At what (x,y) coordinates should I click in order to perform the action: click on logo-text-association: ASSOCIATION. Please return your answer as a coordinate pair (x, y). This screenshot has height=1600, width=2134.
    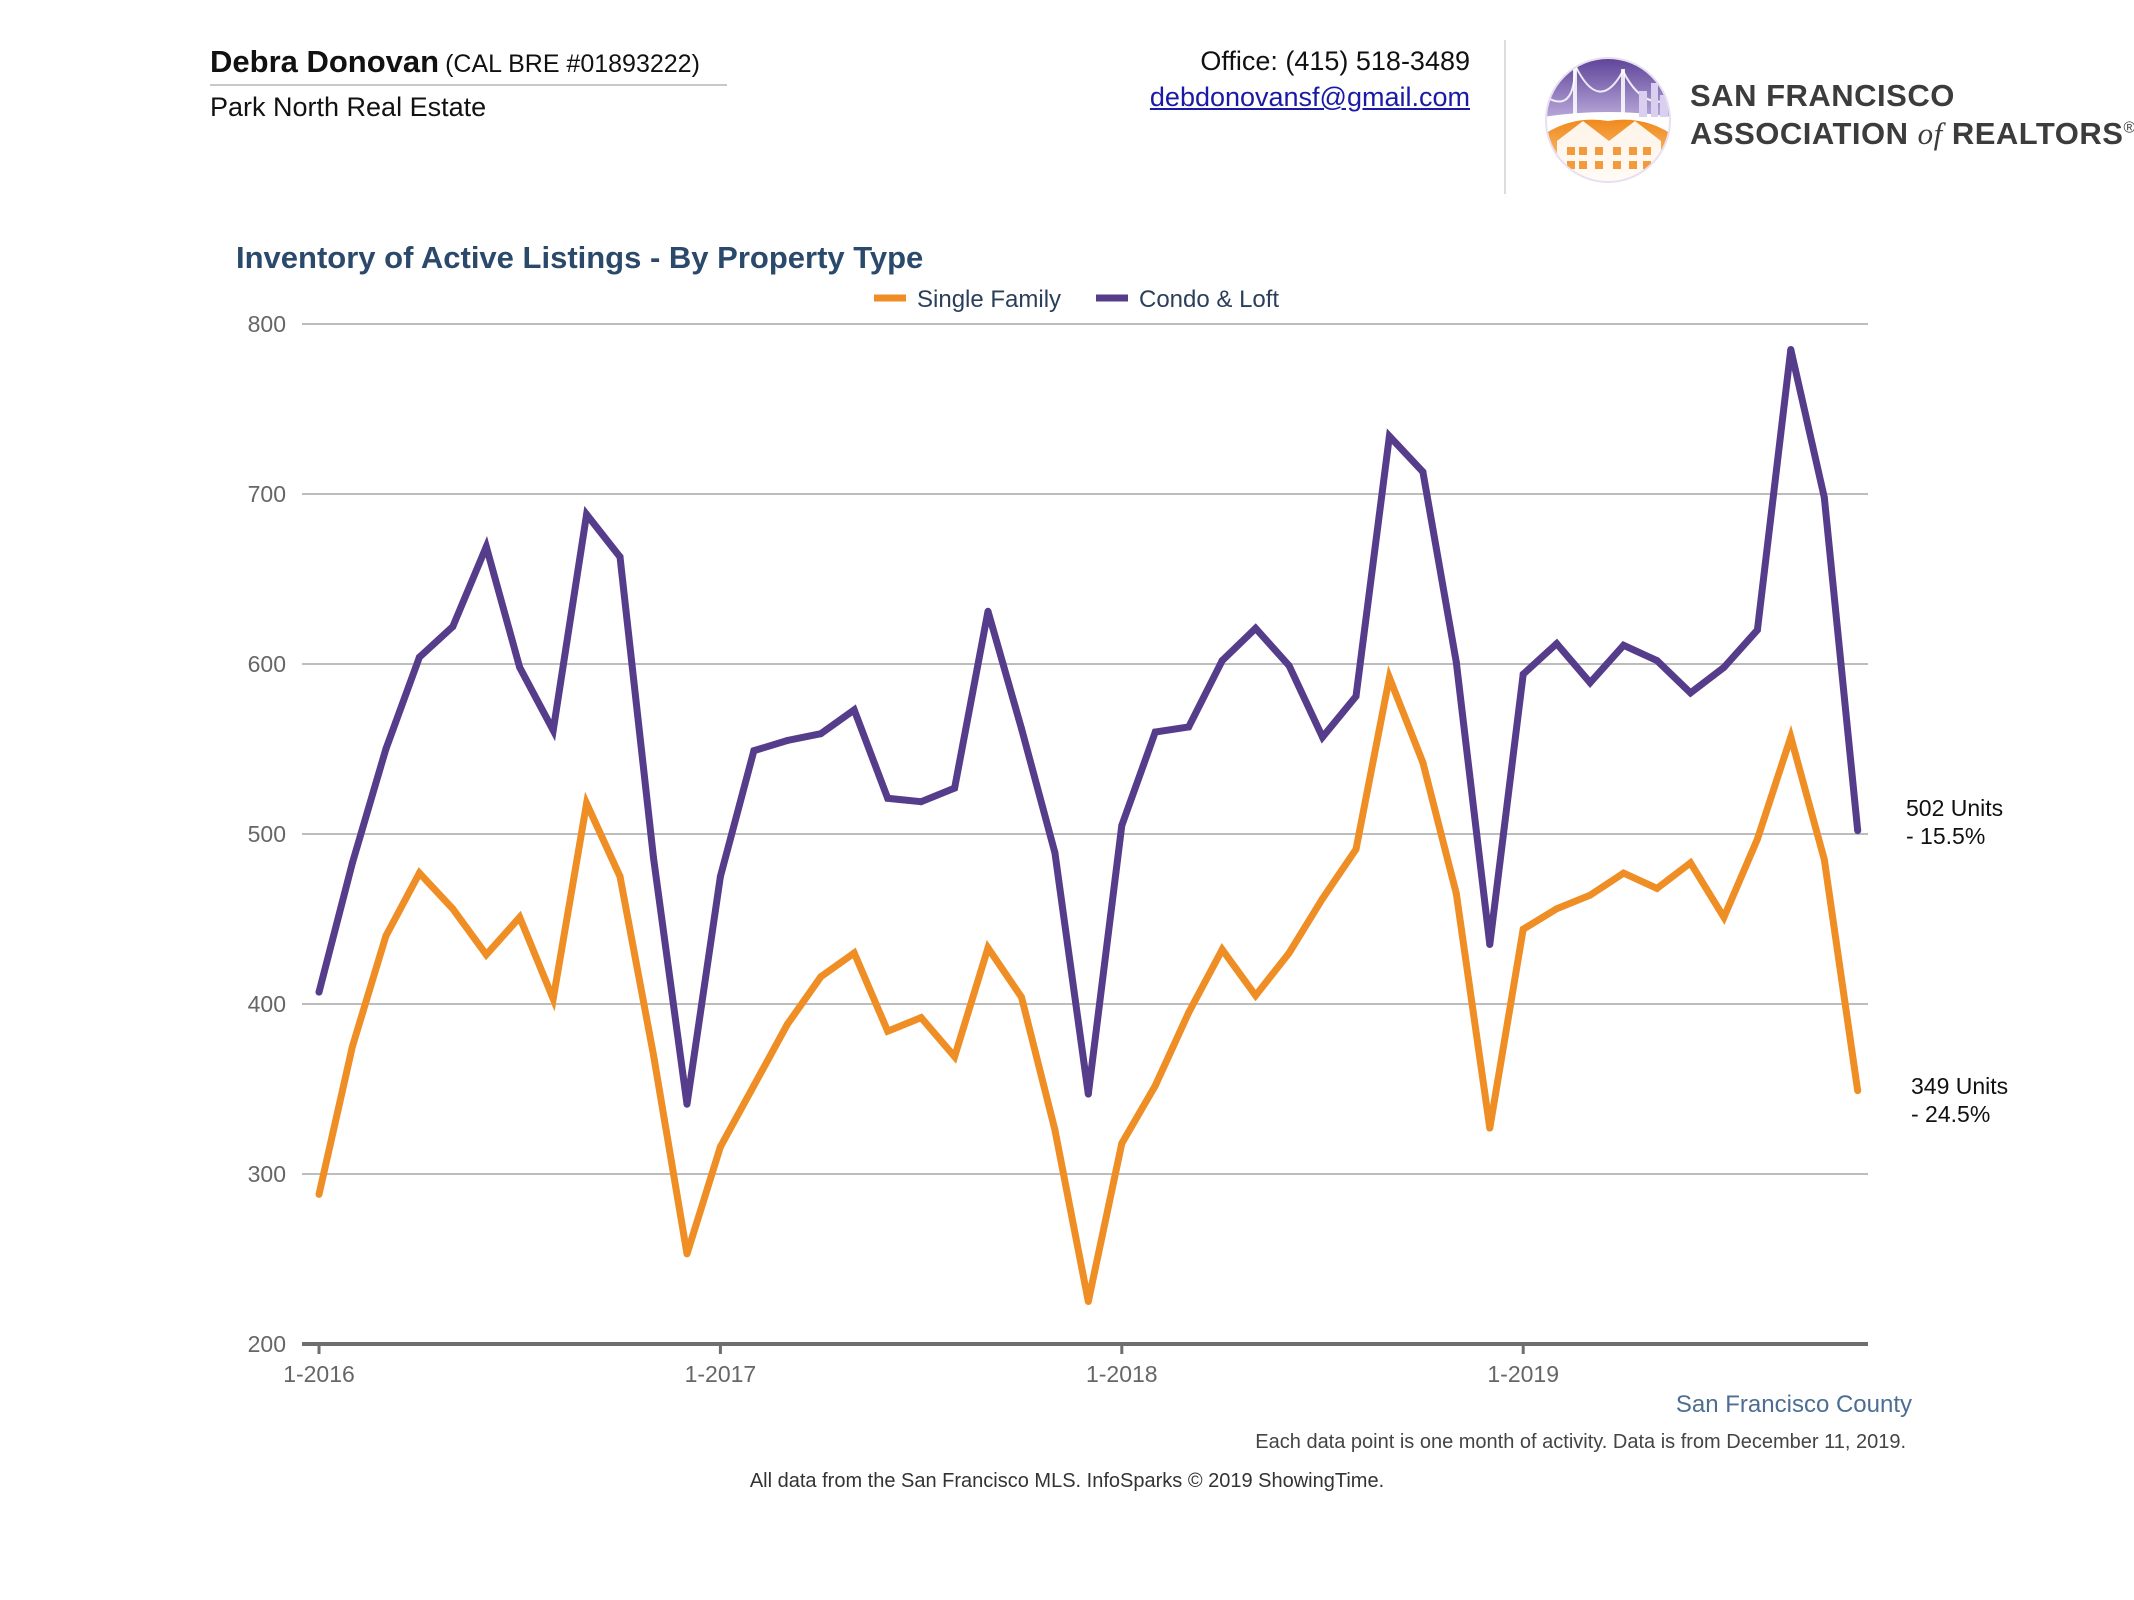
    Looking at the image, I should click on (1804, 133).